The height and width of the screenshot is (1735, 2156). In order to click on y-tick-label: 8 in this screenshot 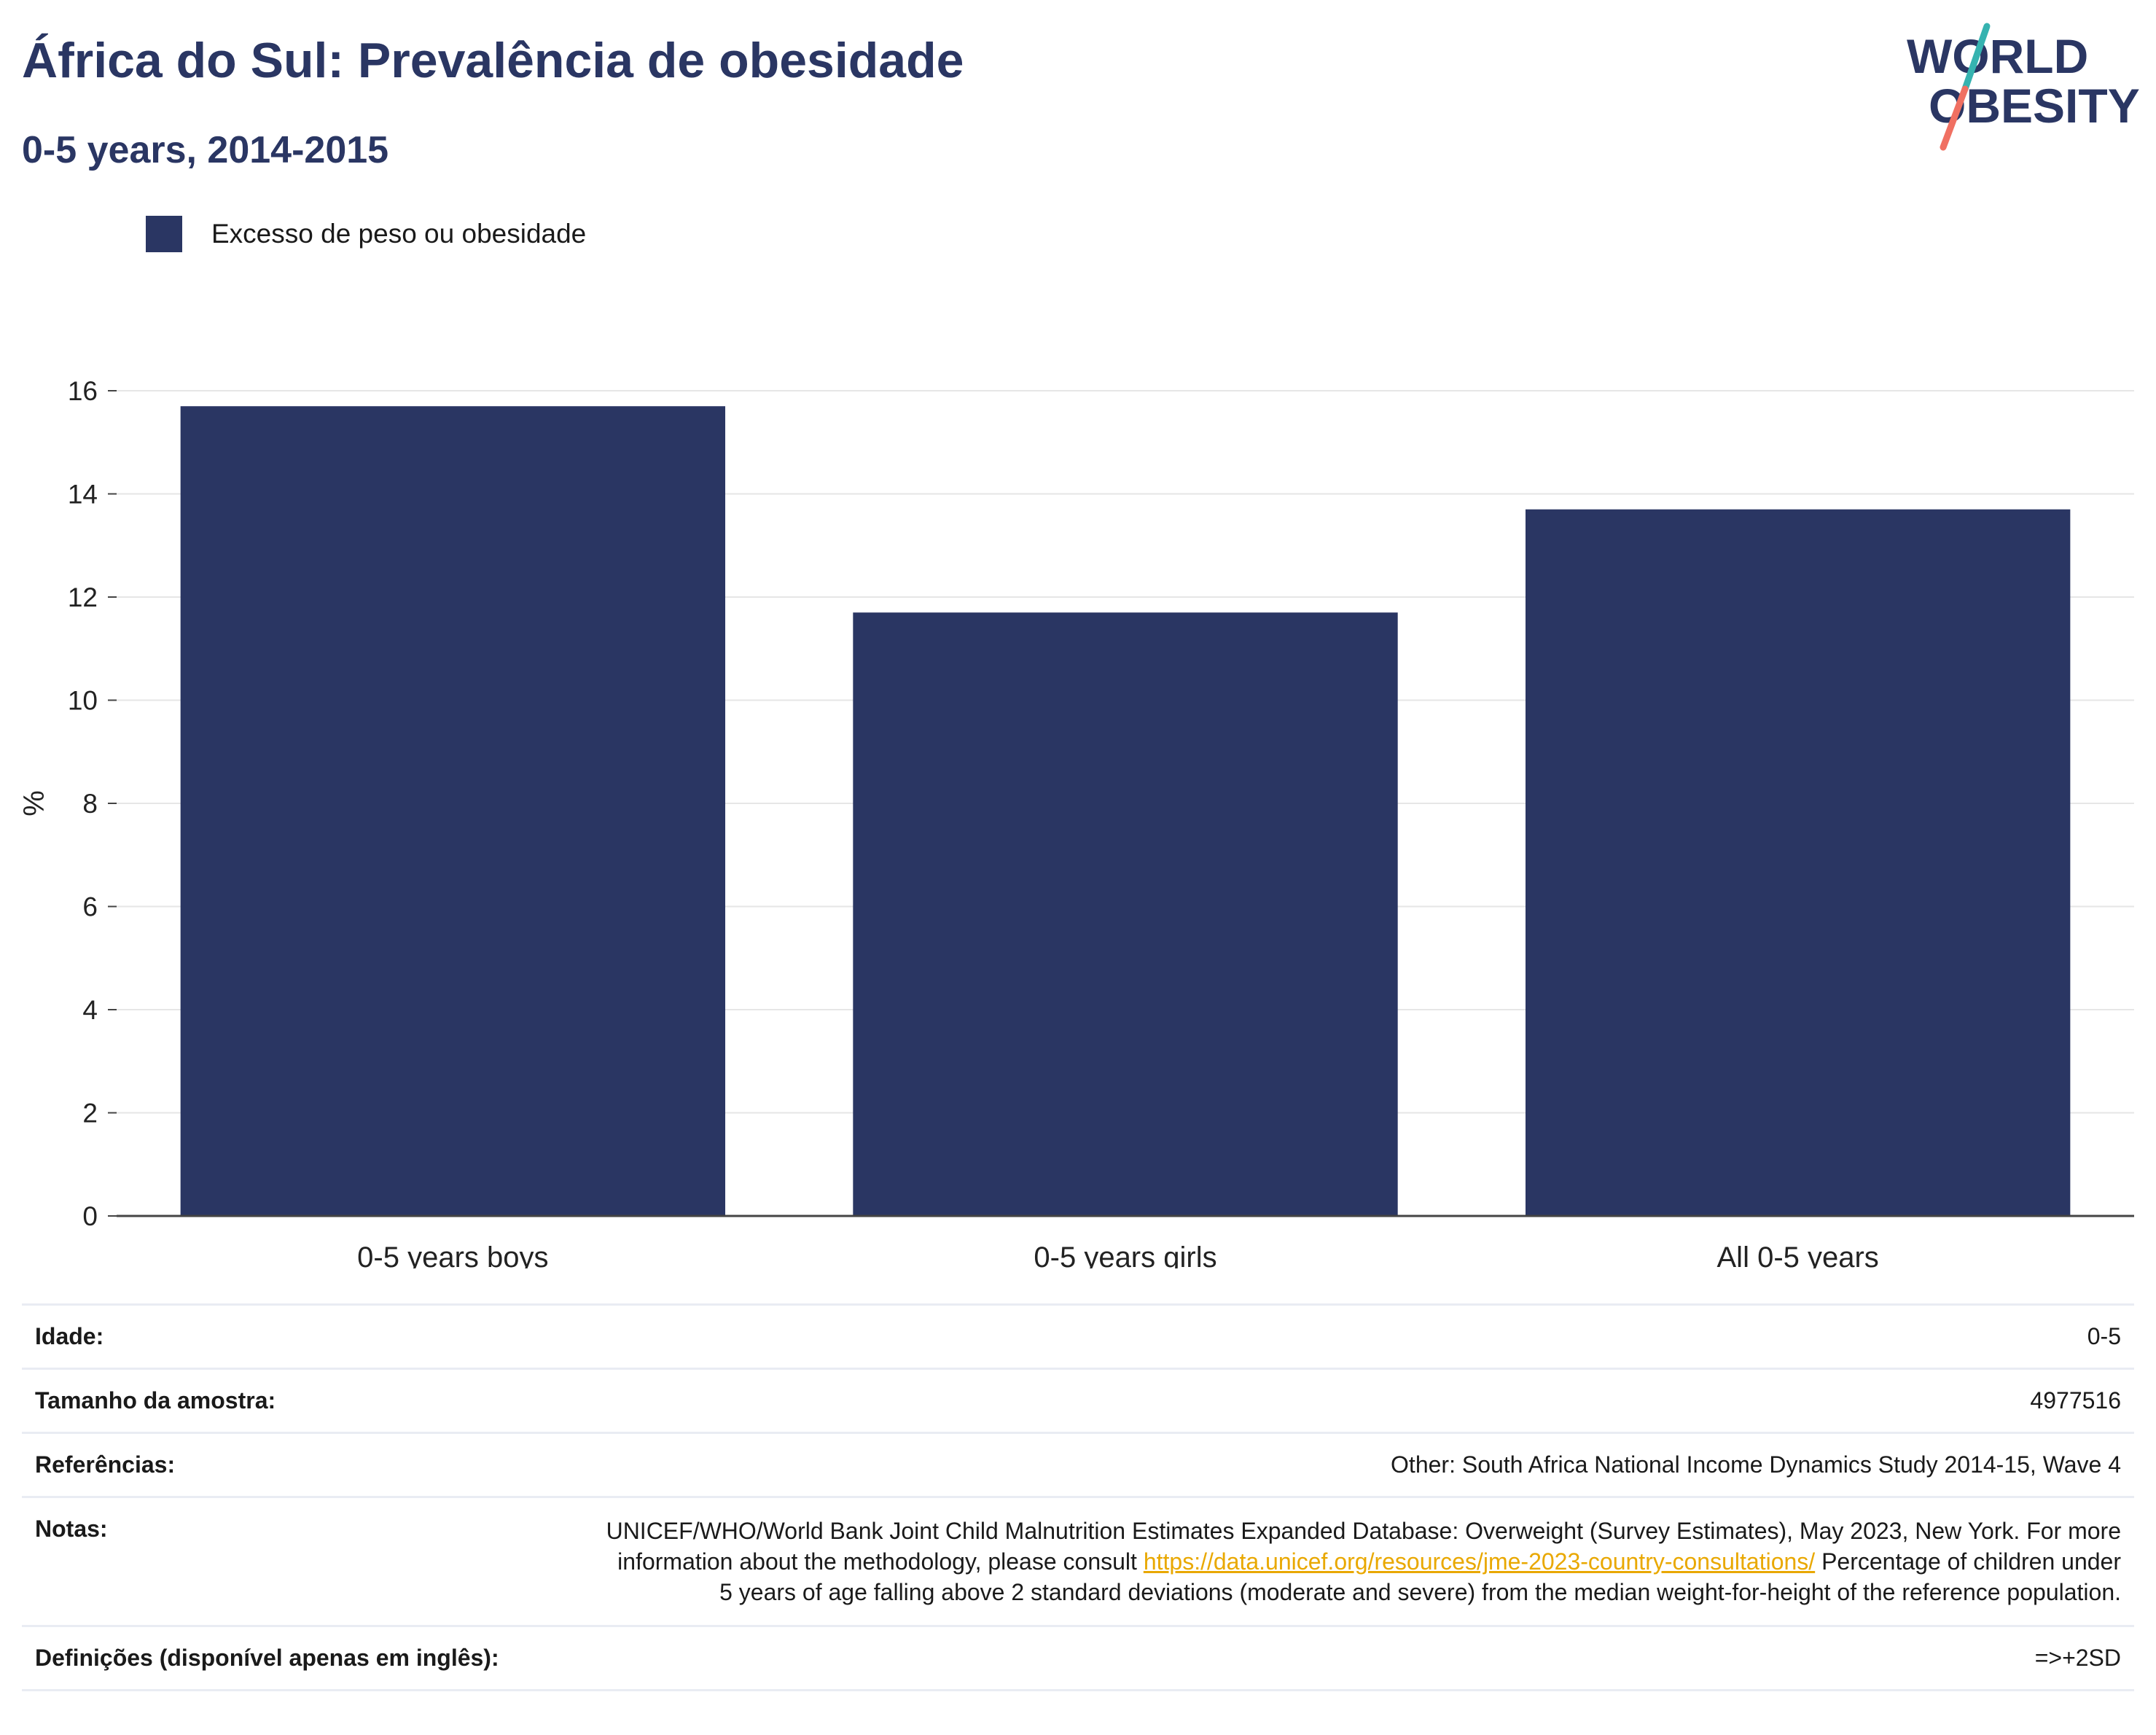, I will do `click(90, 804)`.